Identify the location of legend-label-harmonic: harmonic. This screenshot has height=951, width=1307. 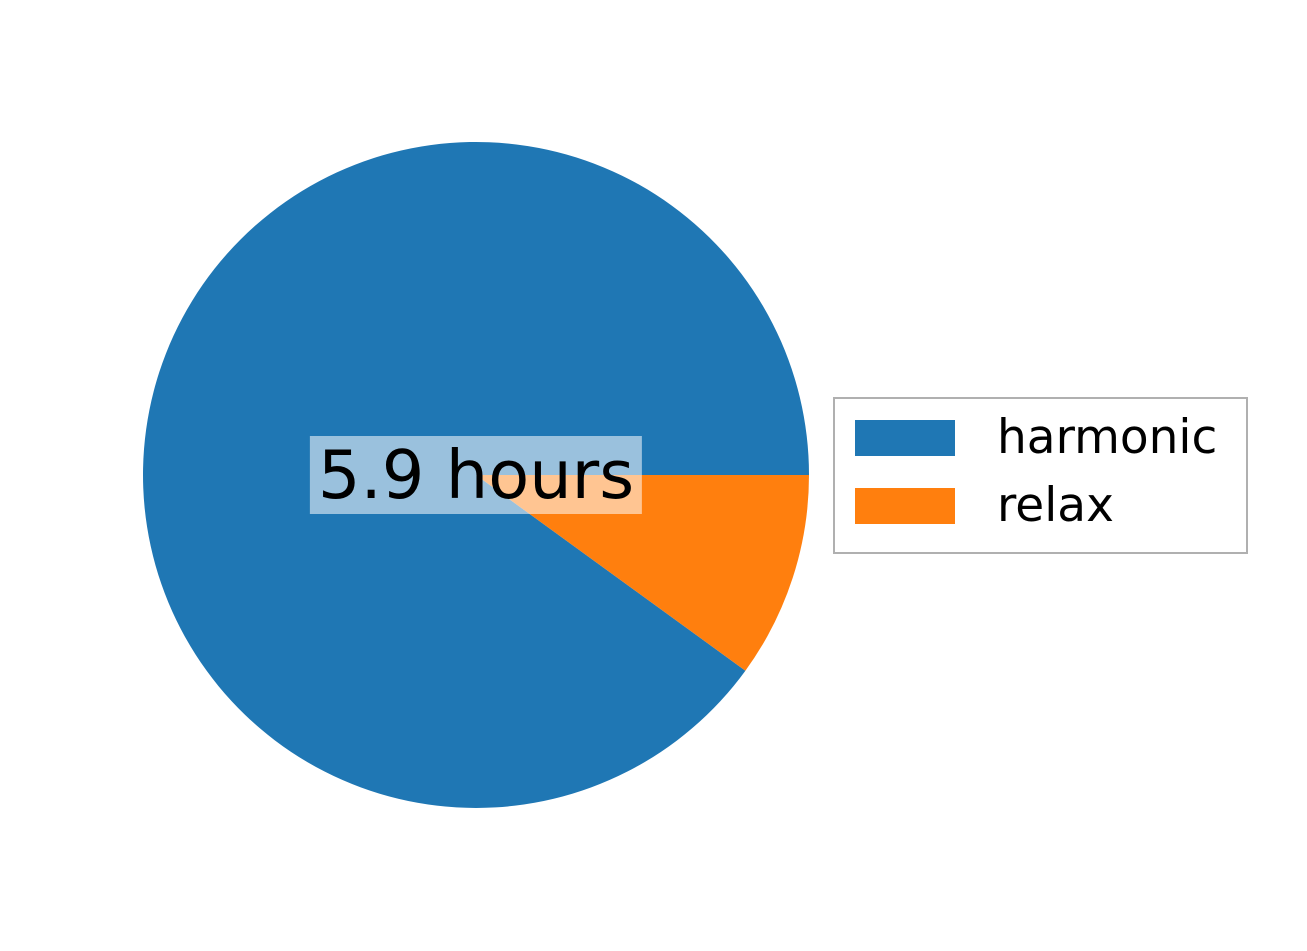
(1107, 437).